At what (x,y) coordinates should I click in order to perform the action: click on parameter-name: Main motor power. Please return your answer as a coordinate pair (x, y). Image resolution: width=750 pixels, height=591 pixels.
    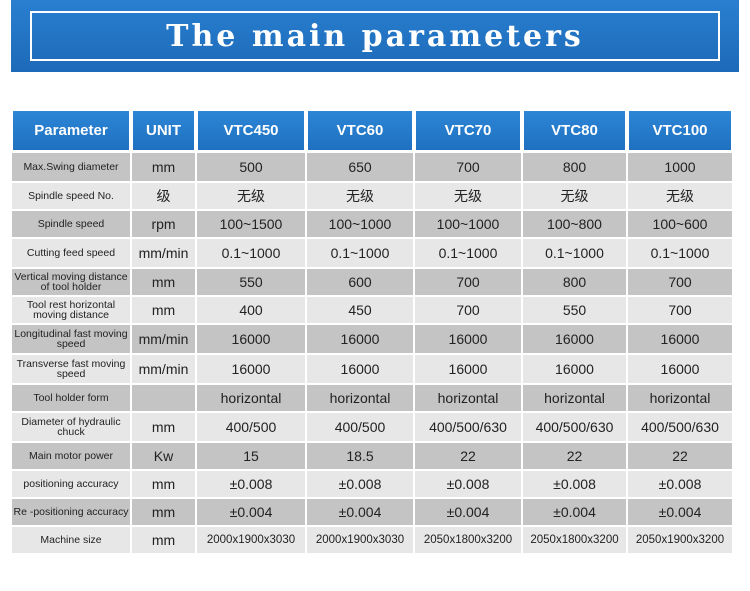
    Looking at the image, I should click on (71, 456).